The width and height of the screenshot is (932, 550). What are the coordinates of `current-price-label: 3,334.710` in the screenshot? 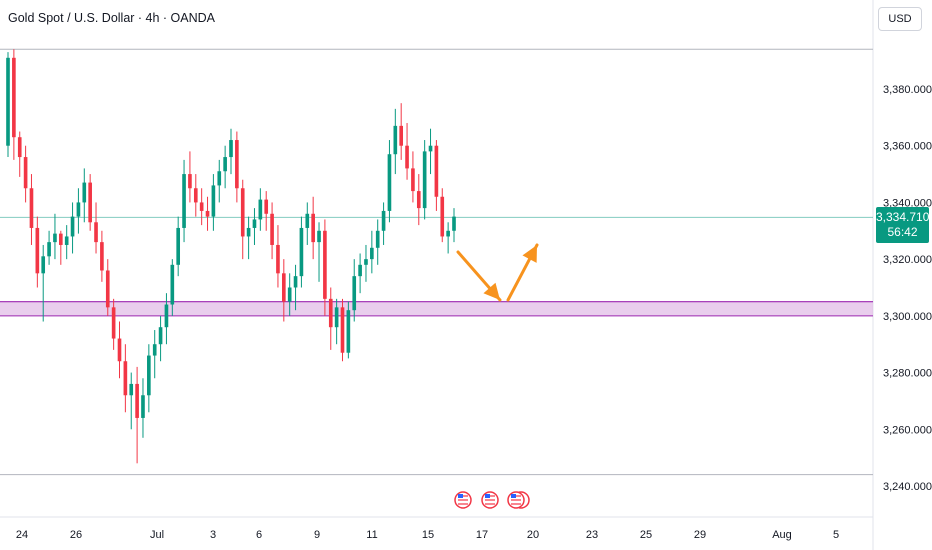 It's located at (903, 217).